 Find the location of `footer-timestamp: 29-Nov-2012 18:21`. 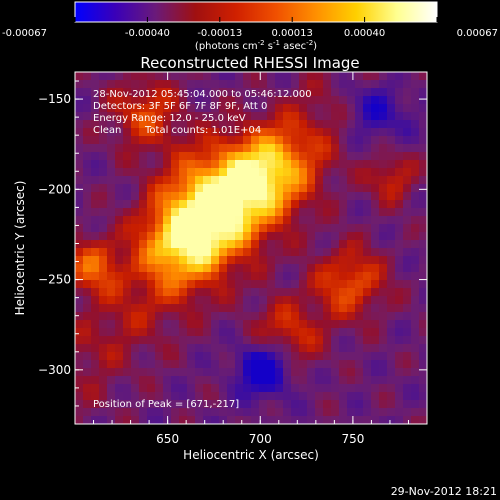

footer-timestamp: 29-Nov-2012 18:21 is located at coordinates (444, 491).